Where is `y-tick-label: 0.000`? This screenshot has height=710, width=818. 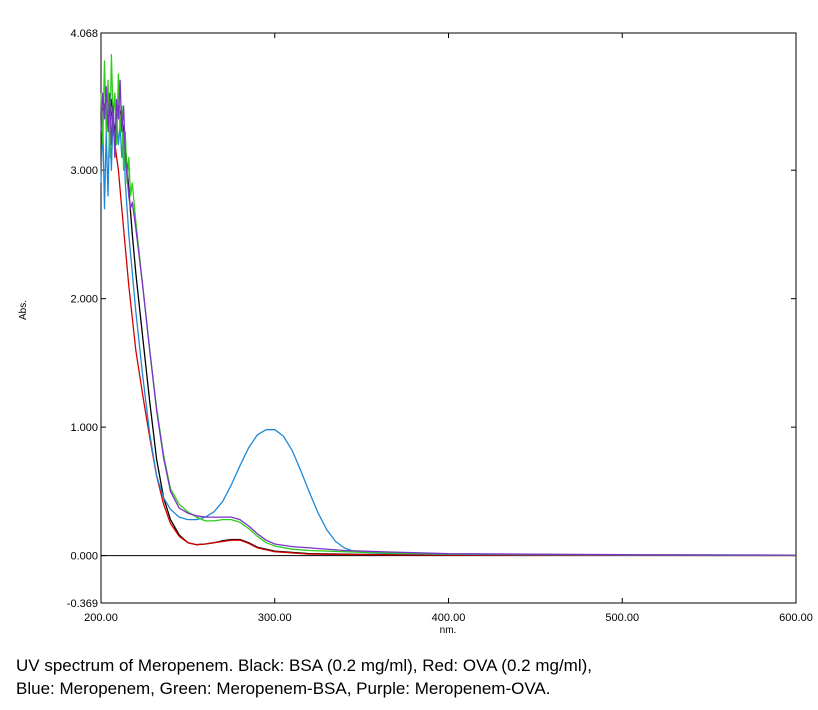
y-tick-label: 0.000 is located at coordinates (84, 557).